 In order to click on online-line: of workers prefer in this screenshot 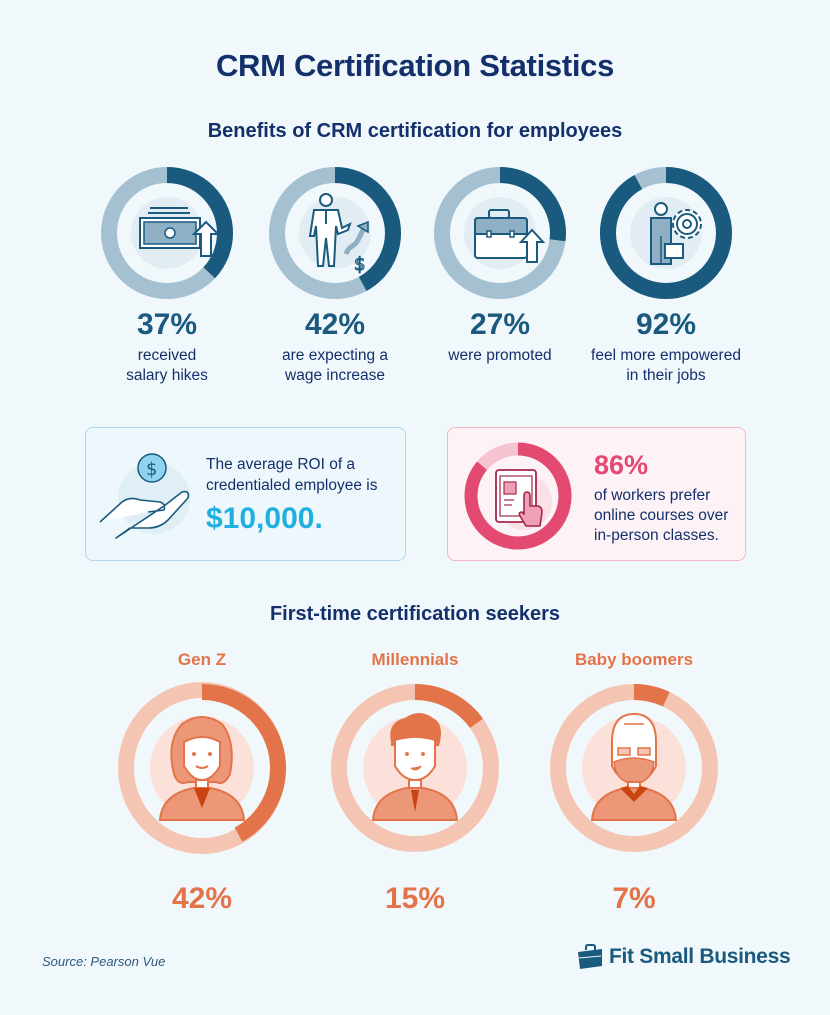, I will do `click(652, 495)`.